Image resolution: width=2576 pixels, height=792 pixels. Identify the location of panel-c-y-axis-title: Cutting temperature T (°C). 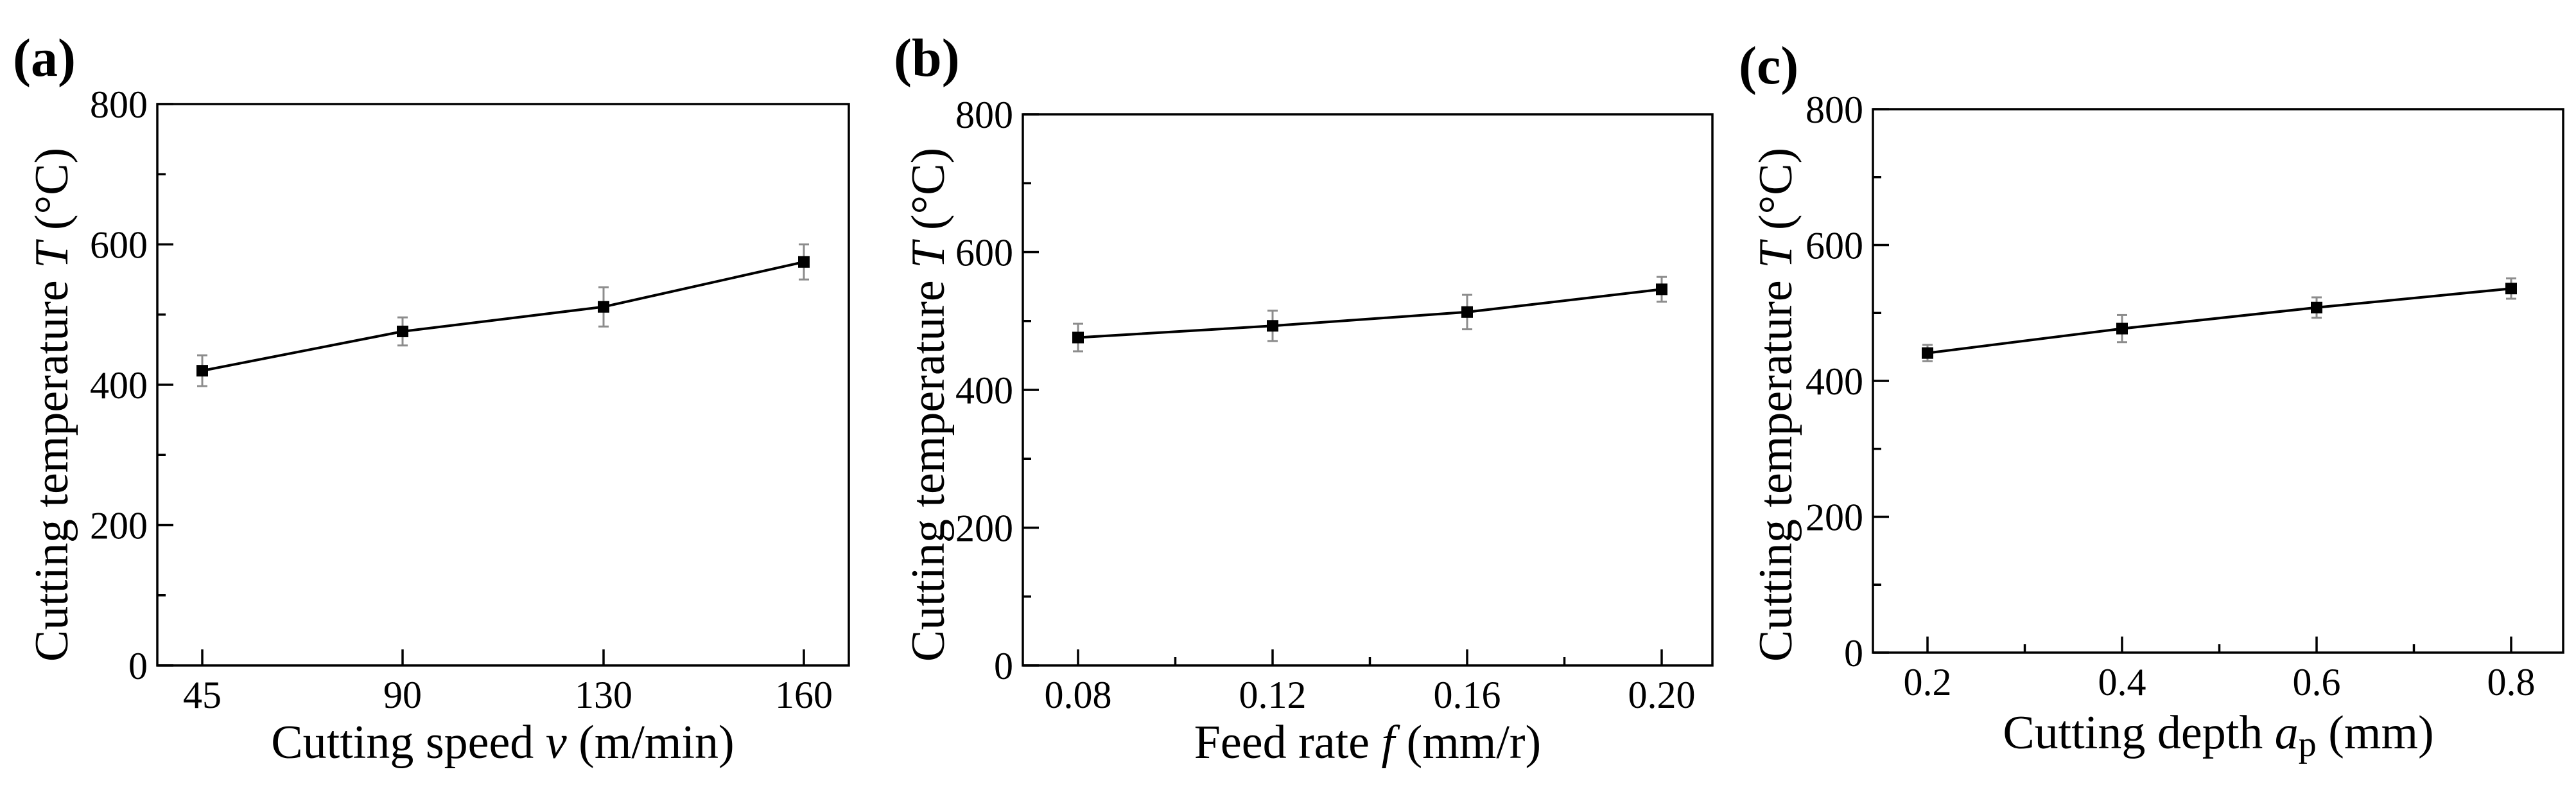
(1776, 405).